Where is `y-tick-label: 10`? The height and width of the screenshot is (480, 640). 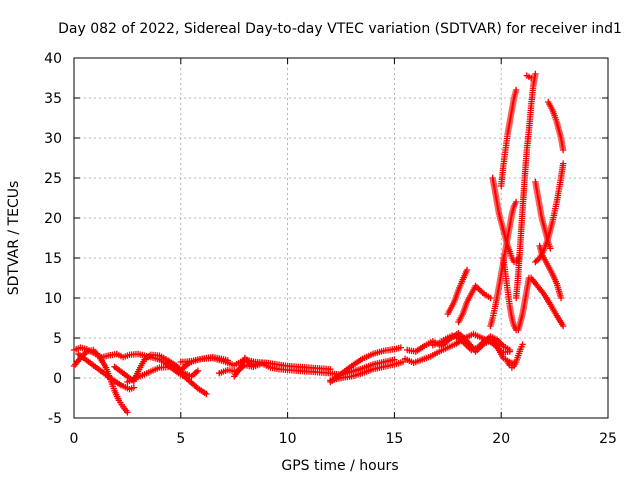
y-tick-label: 10 is located at coordinates (53, 299).